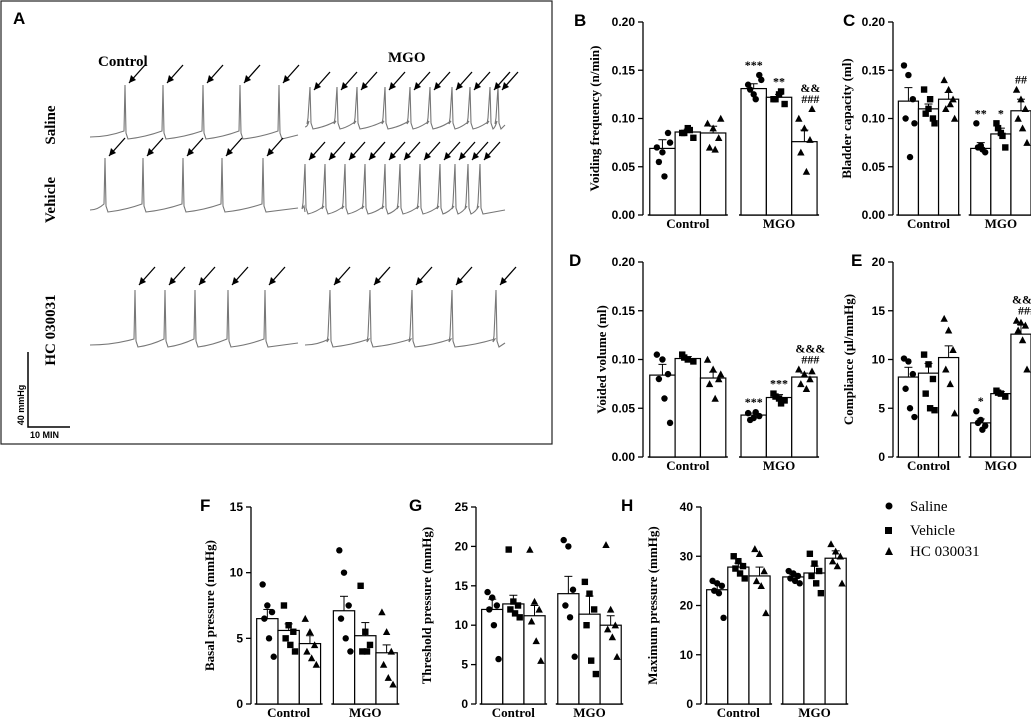 The height and width of the screenshot is (724, 1031). I want to click on y-axis-label: Threshold pressure (mmHg), so click(426, 605).